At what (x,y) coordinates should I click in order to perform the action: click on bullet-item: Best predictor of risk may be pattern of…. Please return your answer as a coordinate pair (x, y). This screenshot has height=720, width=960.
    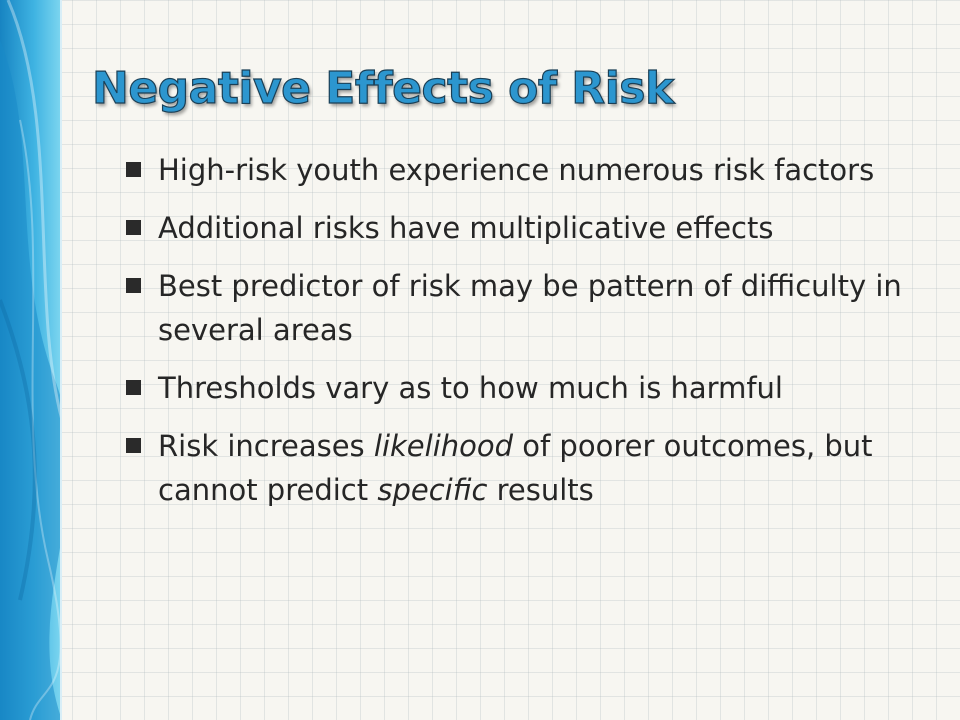
    Looking at the image, I should click on (522, 308).